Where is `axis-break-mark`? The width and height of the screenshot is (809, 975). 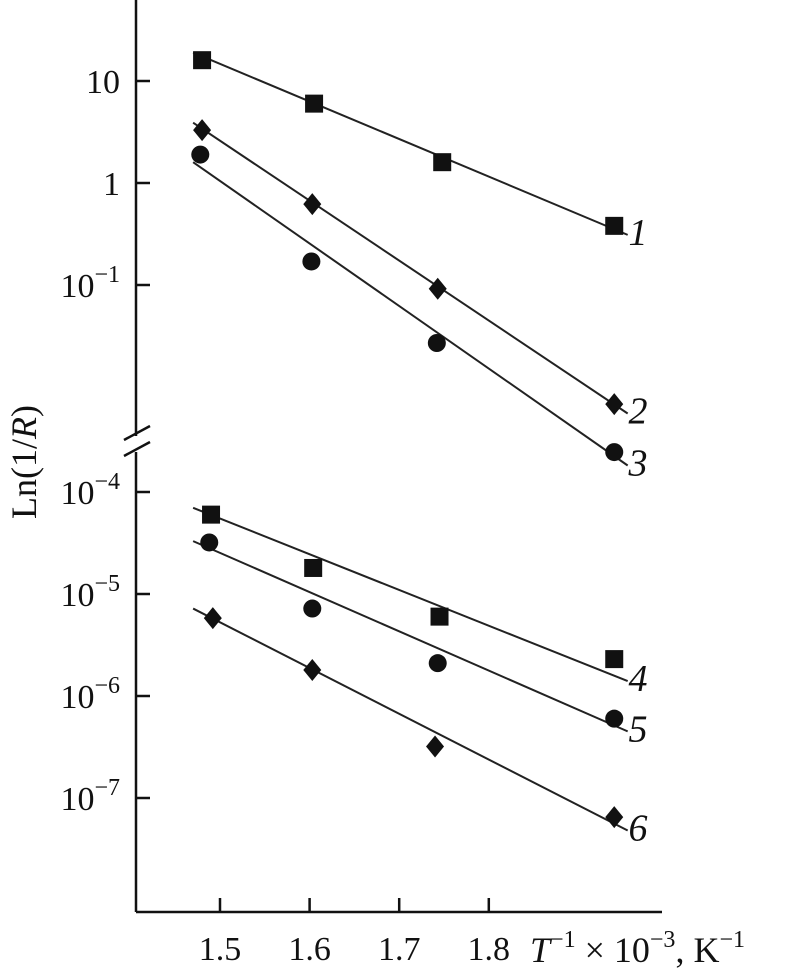
axis-break-mark is located at coordinates (137, 441).